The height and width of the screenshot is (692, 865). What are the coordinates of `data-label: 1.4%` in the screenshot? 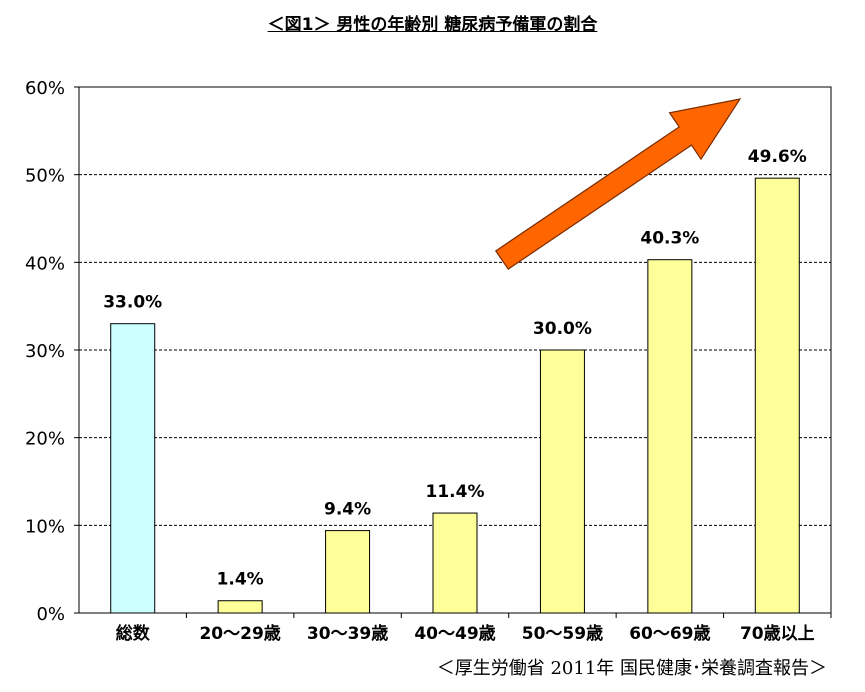 It's located at (240, 580).